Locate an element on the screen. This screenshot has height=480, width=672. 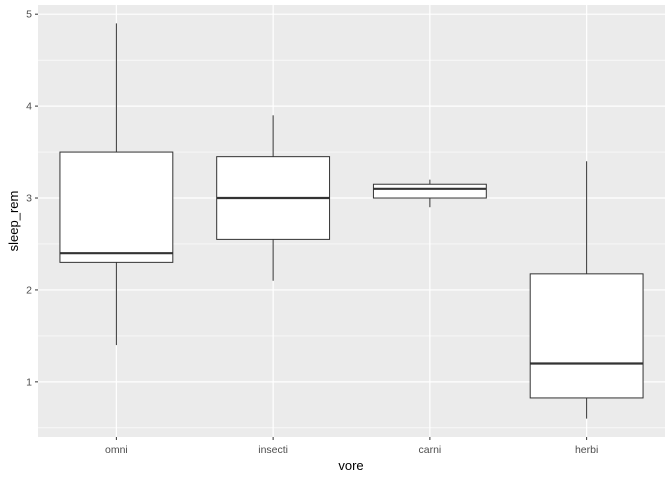
y-tick-label: 1 is located at coordinates (29, 382).